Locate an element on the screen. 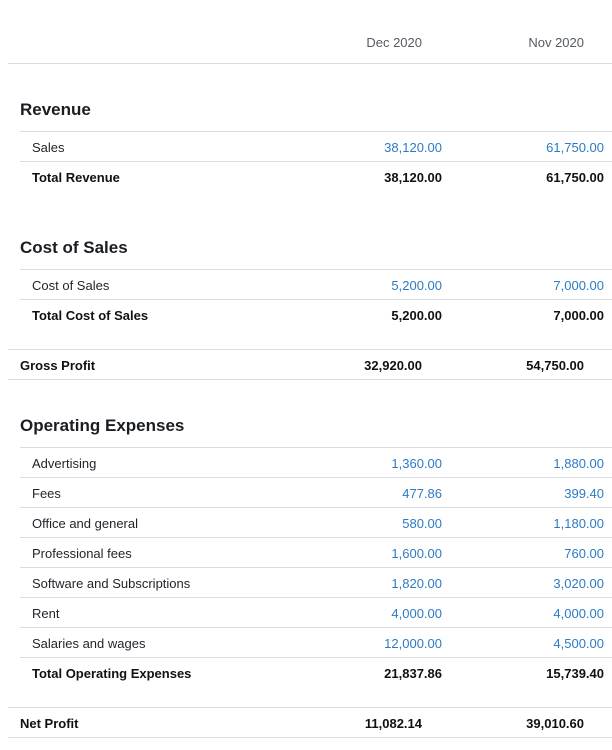 Image resolution: width=612 pixels, height=750 pixels. row-label: Total Cost of Sales is located at coordinates (90, 315).